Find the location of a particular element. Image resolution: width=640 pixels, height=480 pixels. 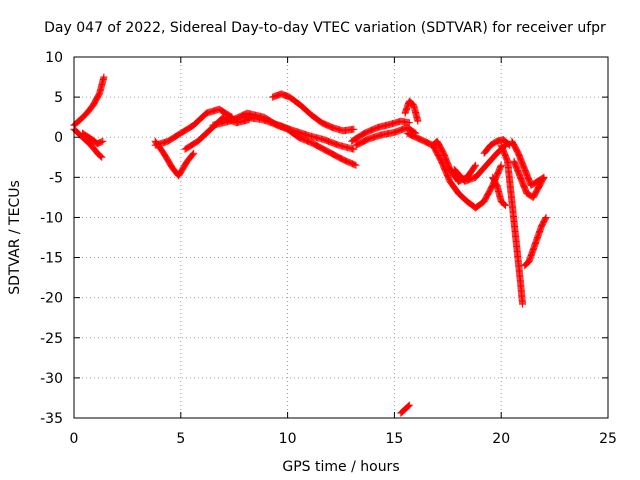

series-arc-f3 is located at coordinates (499, 191).